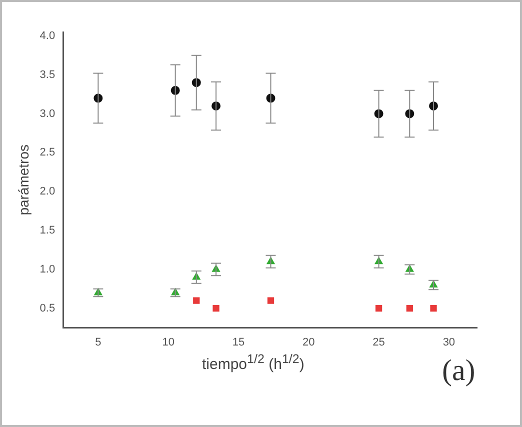 Image resolution: width=522 pixels, height=427 pixels. I want to click on x-tick-label: 10, so click(168, 342).